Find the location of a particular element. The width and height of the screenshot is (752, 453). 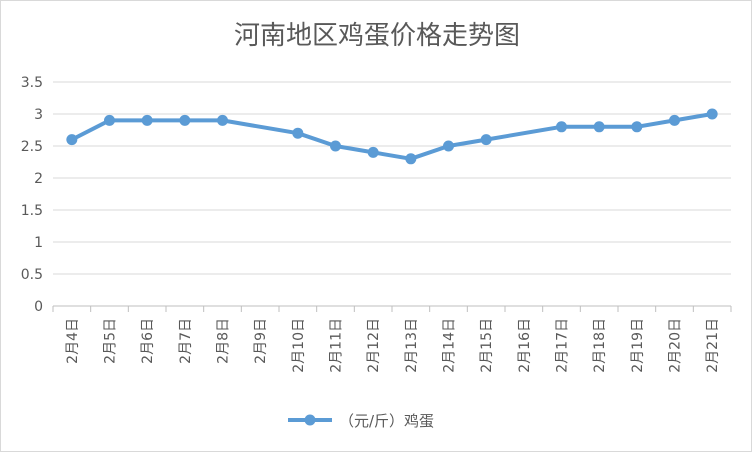

legend: （元/斤）鸡蛋 is located at coordinates (361, 421).